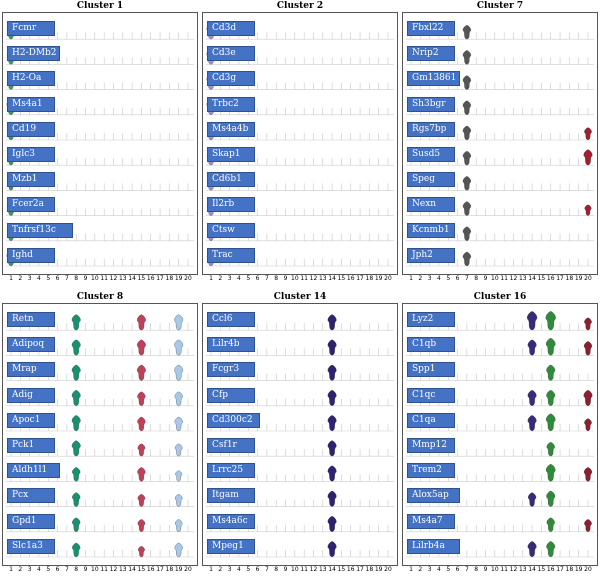 This screenshot has width=600, height=578. Describe the element at coordinates (31, 521) in the screenshot. I see `gene-label: Gpd1` at that location.